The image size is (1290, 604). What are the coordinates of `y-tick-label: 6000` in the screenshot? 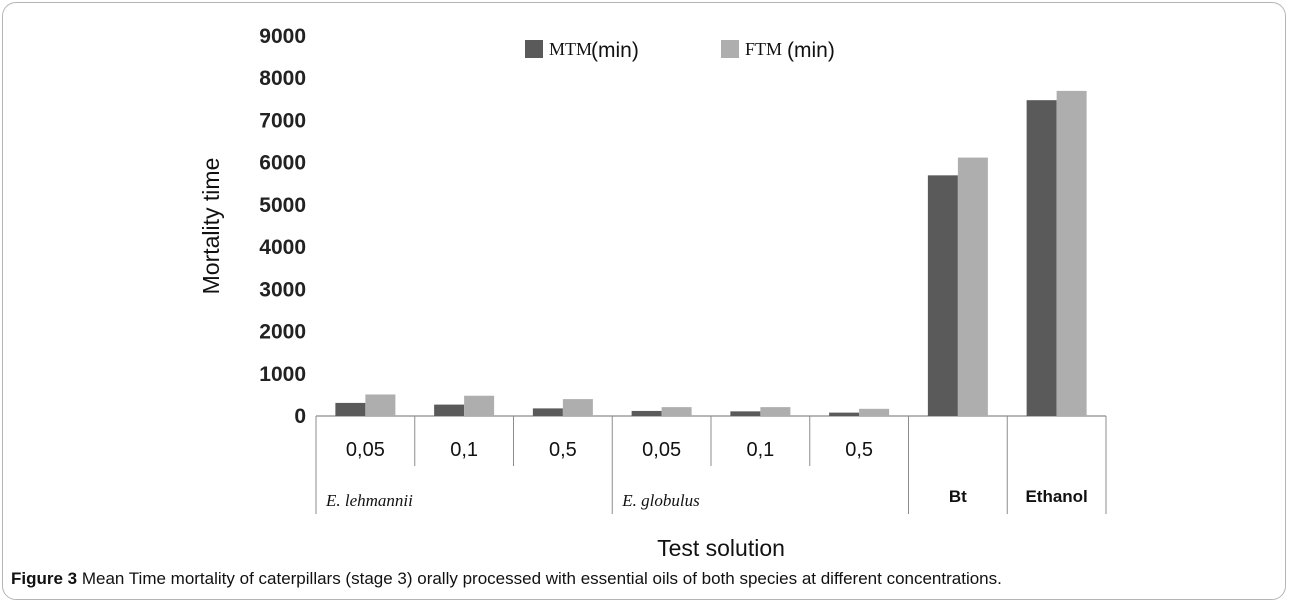 It's located at (282, 163).